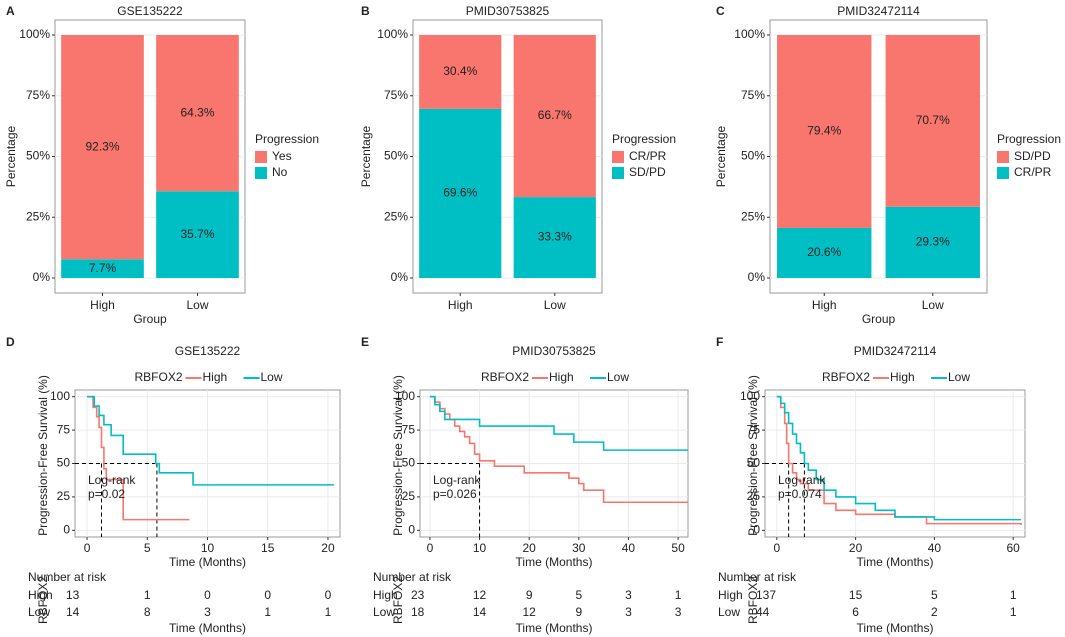 The width and height of the screenshot is (1065, 637). I want to click on x-tick-label: 30, so click(579, 548).